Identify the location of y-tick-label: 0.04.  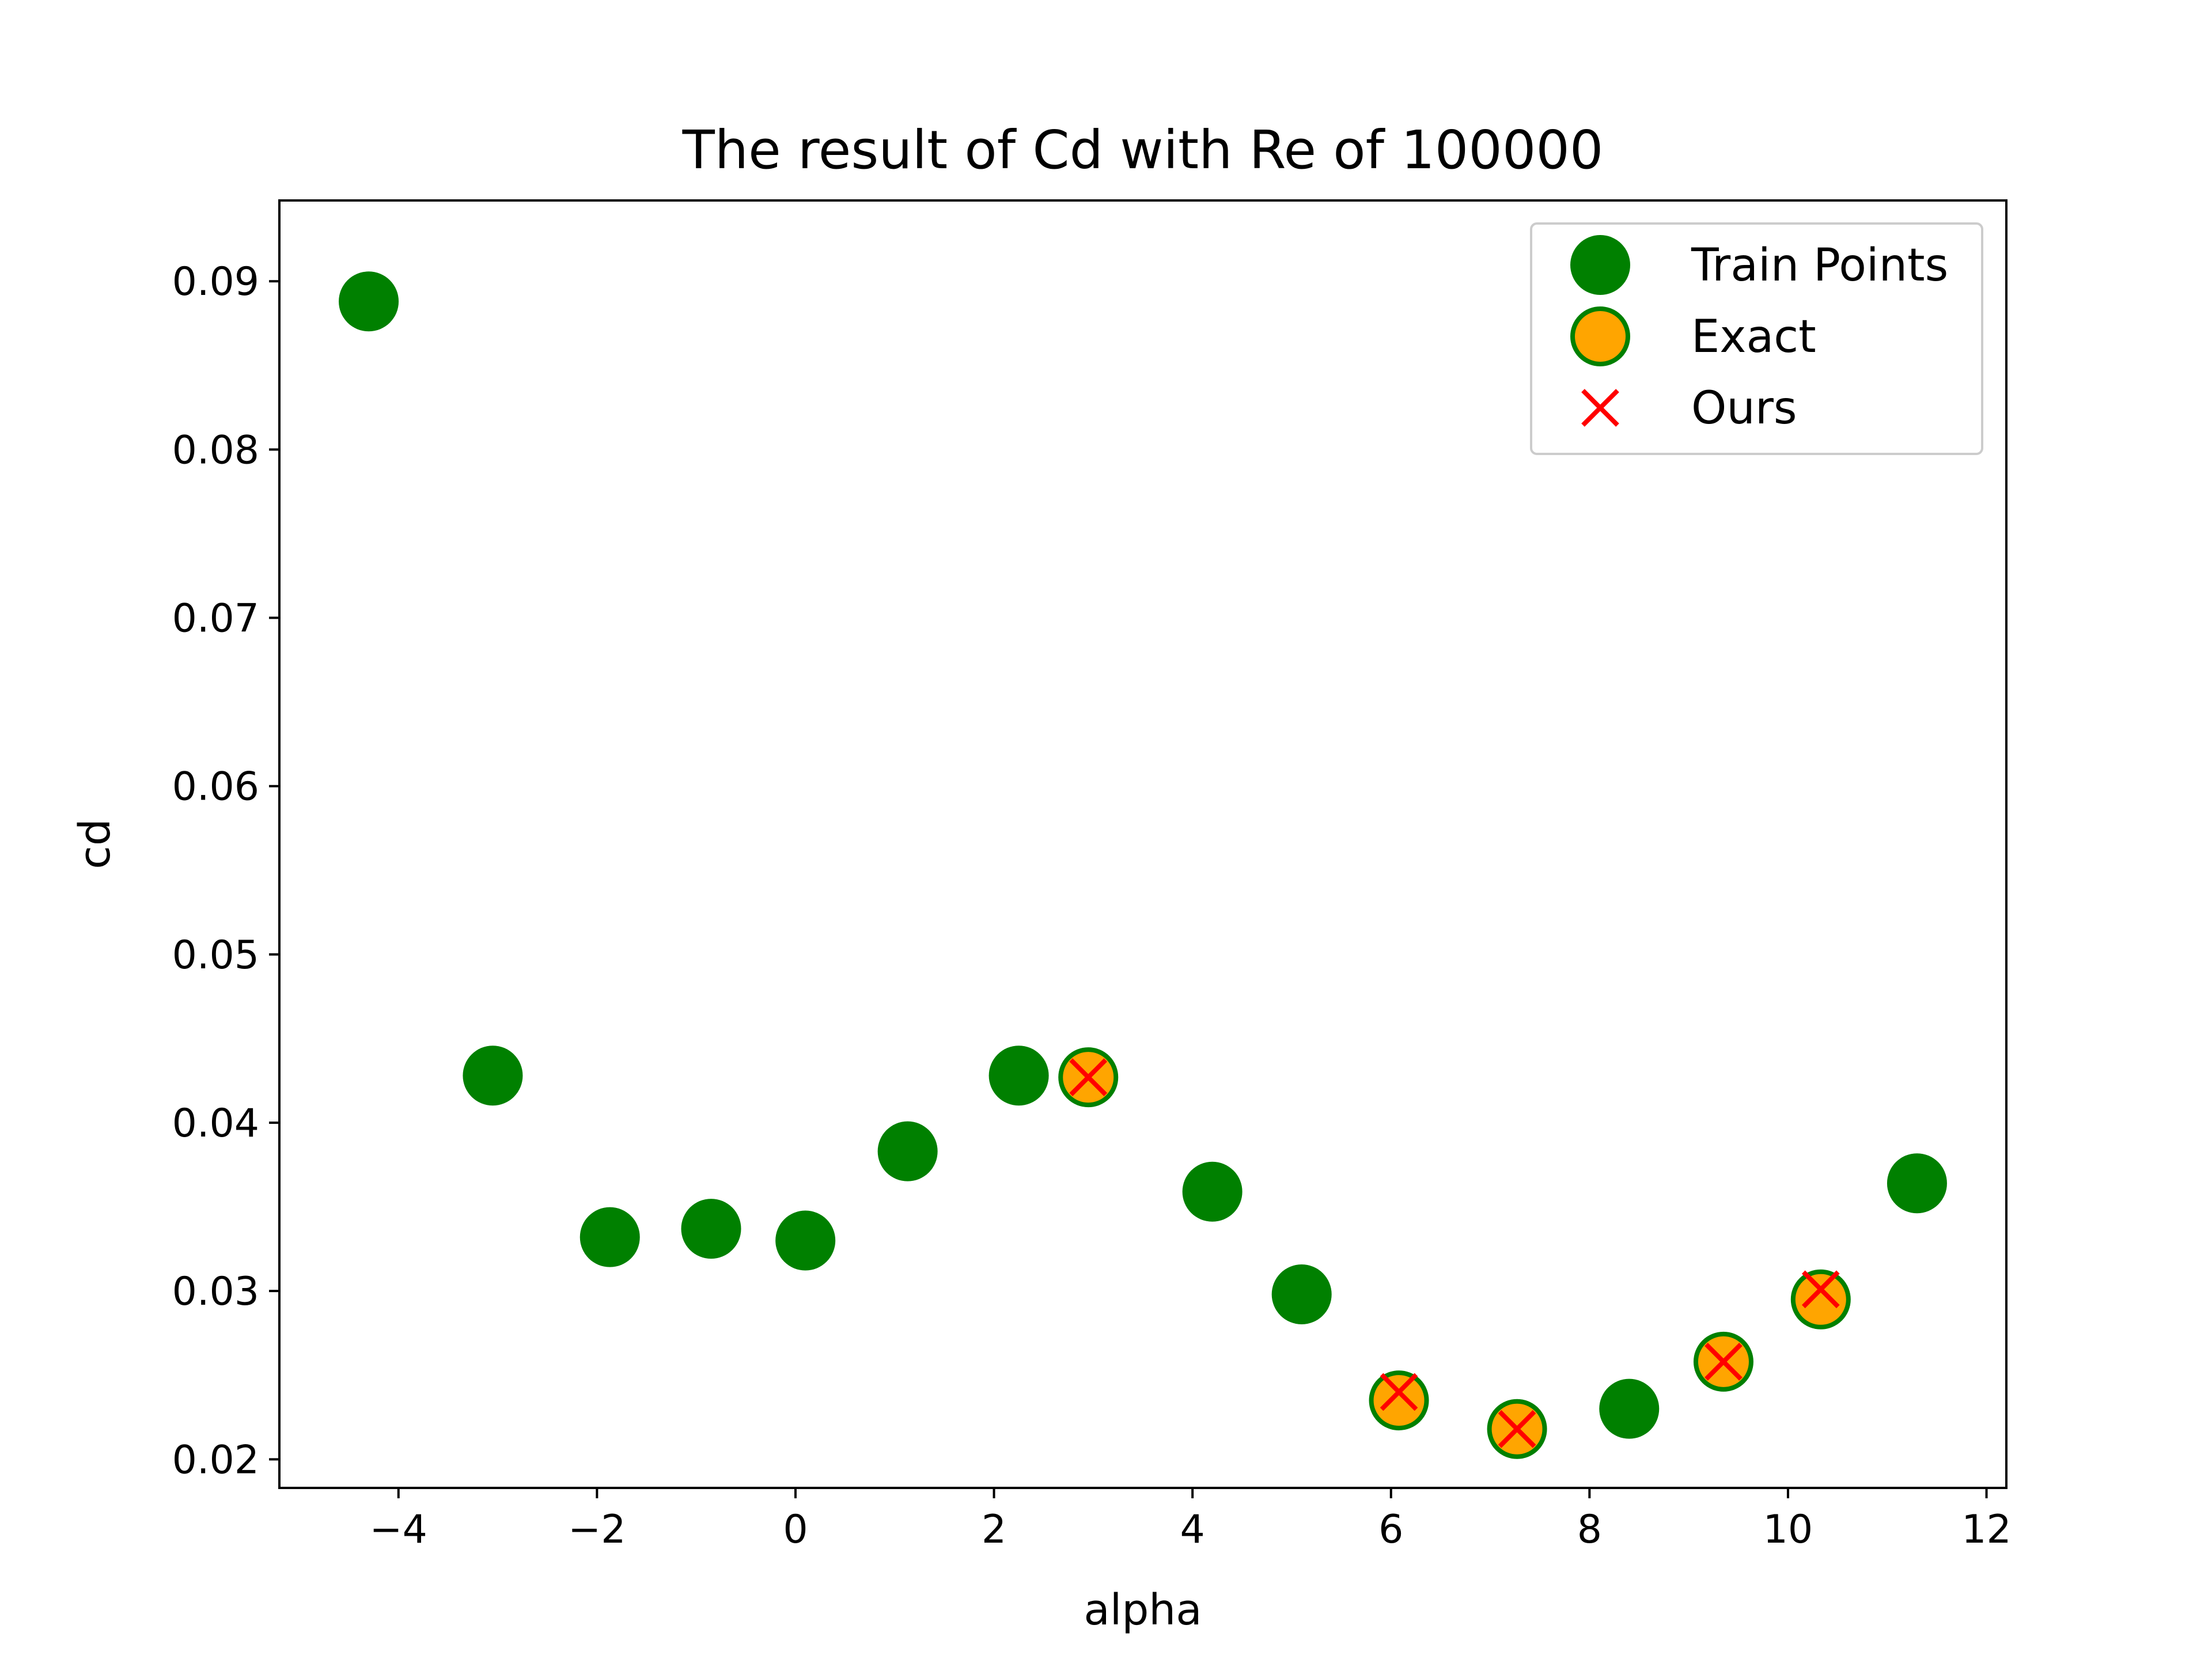
(215, 1123).